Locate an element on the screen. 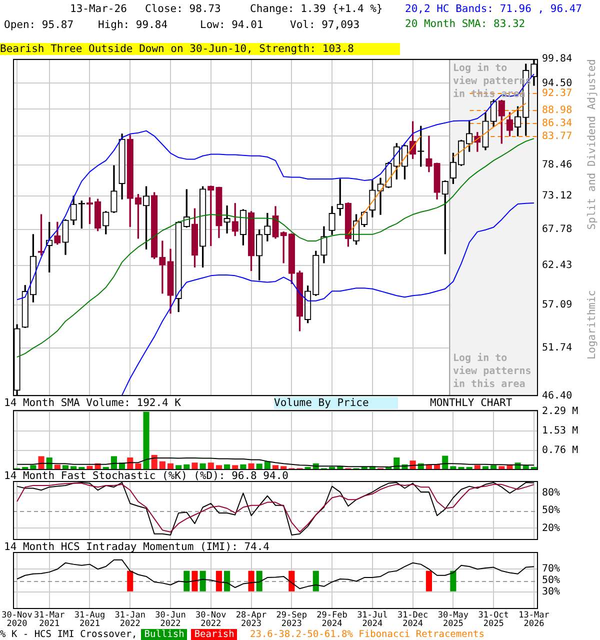 Image resolution: width=600 pixels, height=640 pixels. ref-line-label: 83.77 is located at coordinates (557, 136).